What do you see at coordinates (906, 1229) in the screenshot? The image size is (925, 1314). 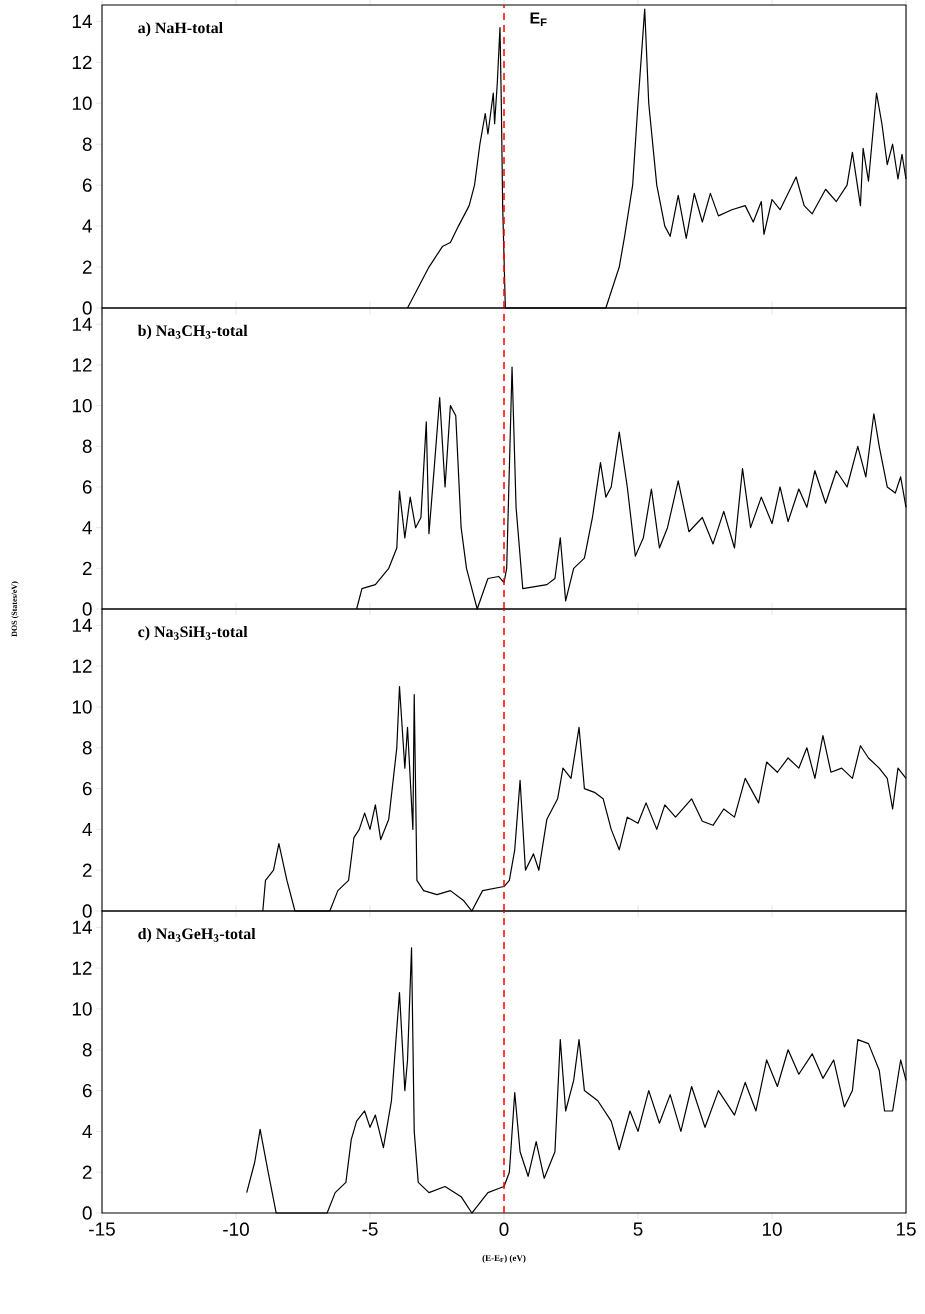 I see `x-tick-label: 15` at bounding box center [906, 1229].